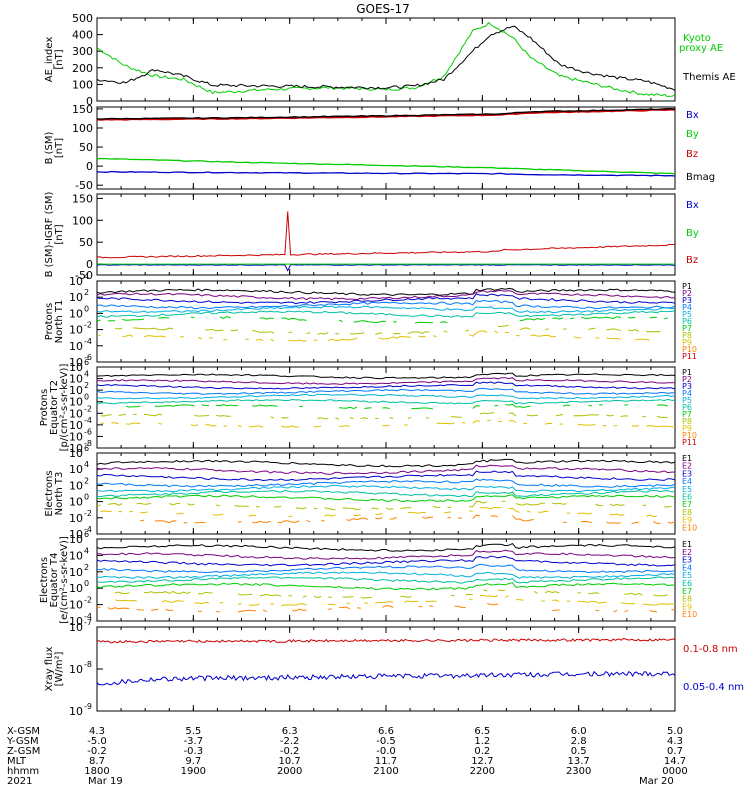 The image size is (750, 805). Describe the element at coordinates (687, 293) in the screenshot. I see `legend-p2: P2` at that location.